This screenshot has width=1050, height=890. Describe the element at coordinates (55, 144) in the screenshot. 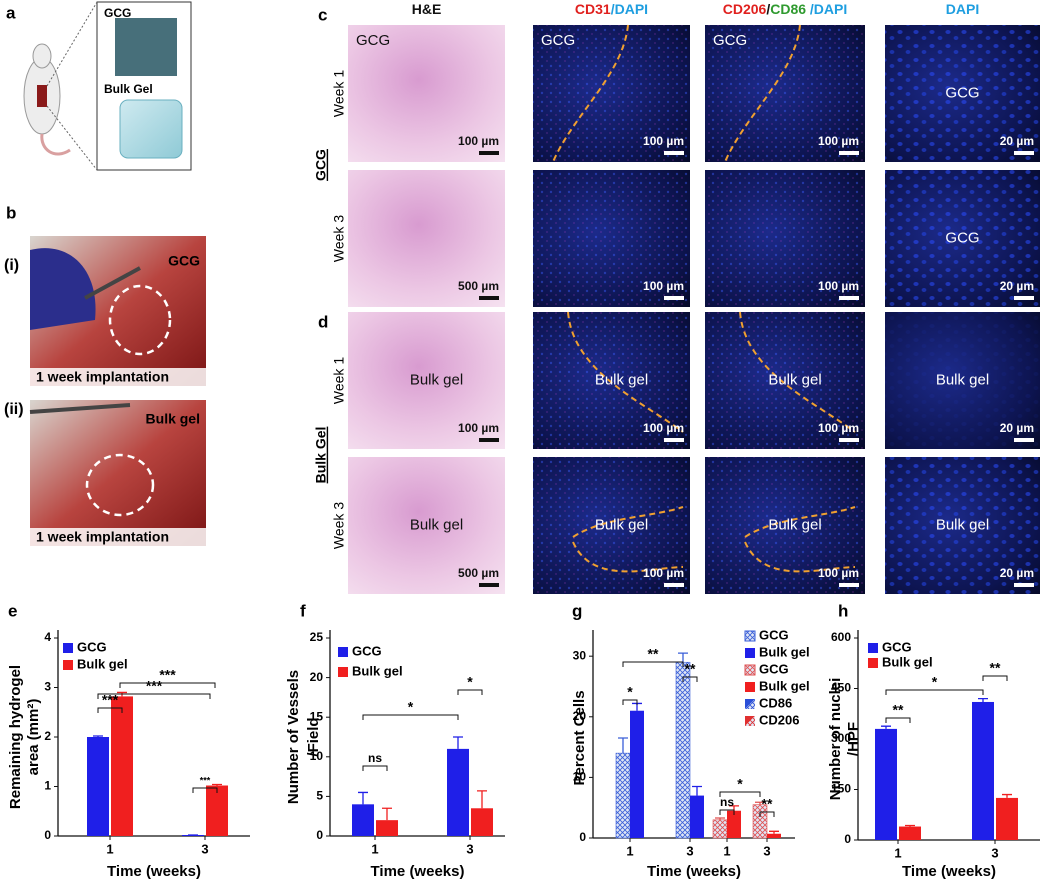

I see `mouse-tail` at that location.